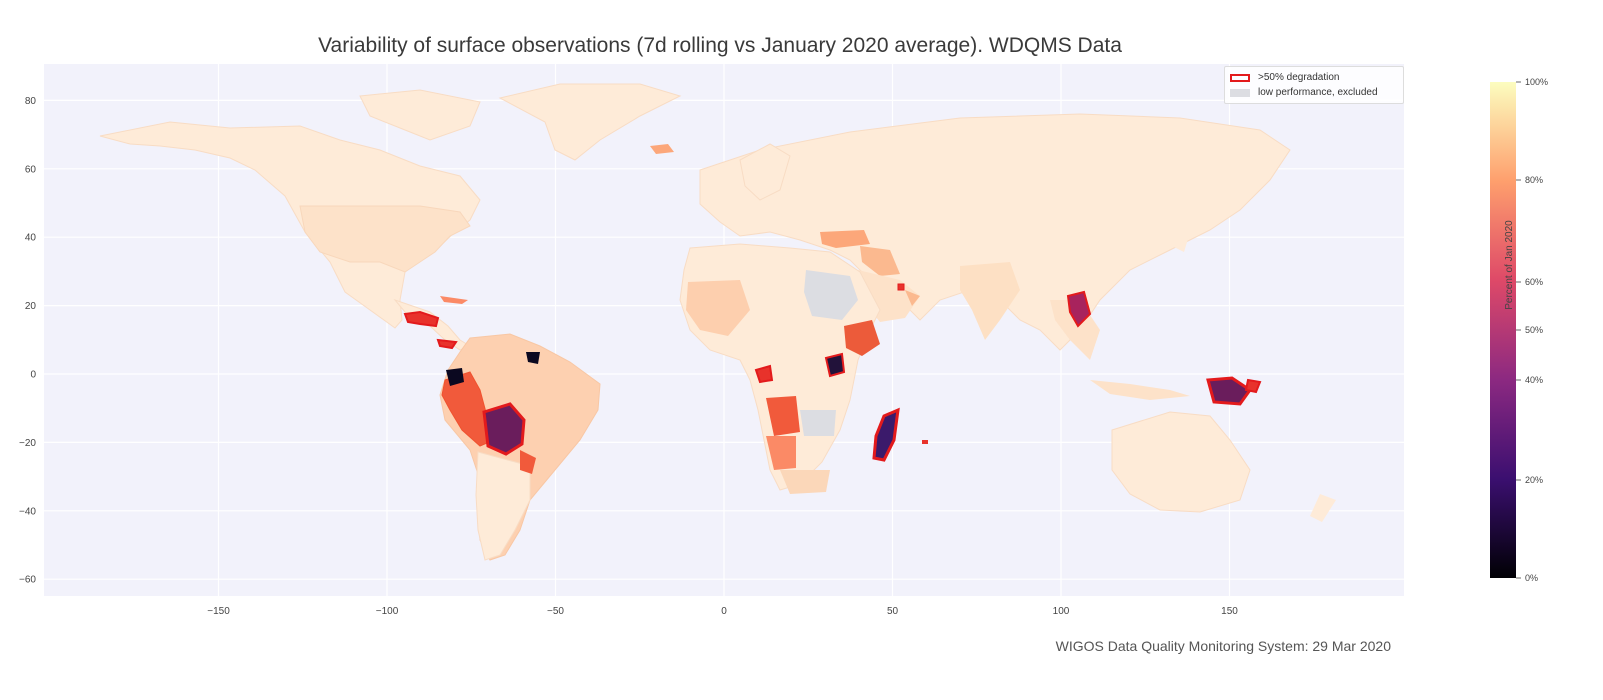 The width and height of the screenshot is (1603, 700). Describe the element at coordinates (290, 225) in the screenshot. I see `north-america-land` at that location.